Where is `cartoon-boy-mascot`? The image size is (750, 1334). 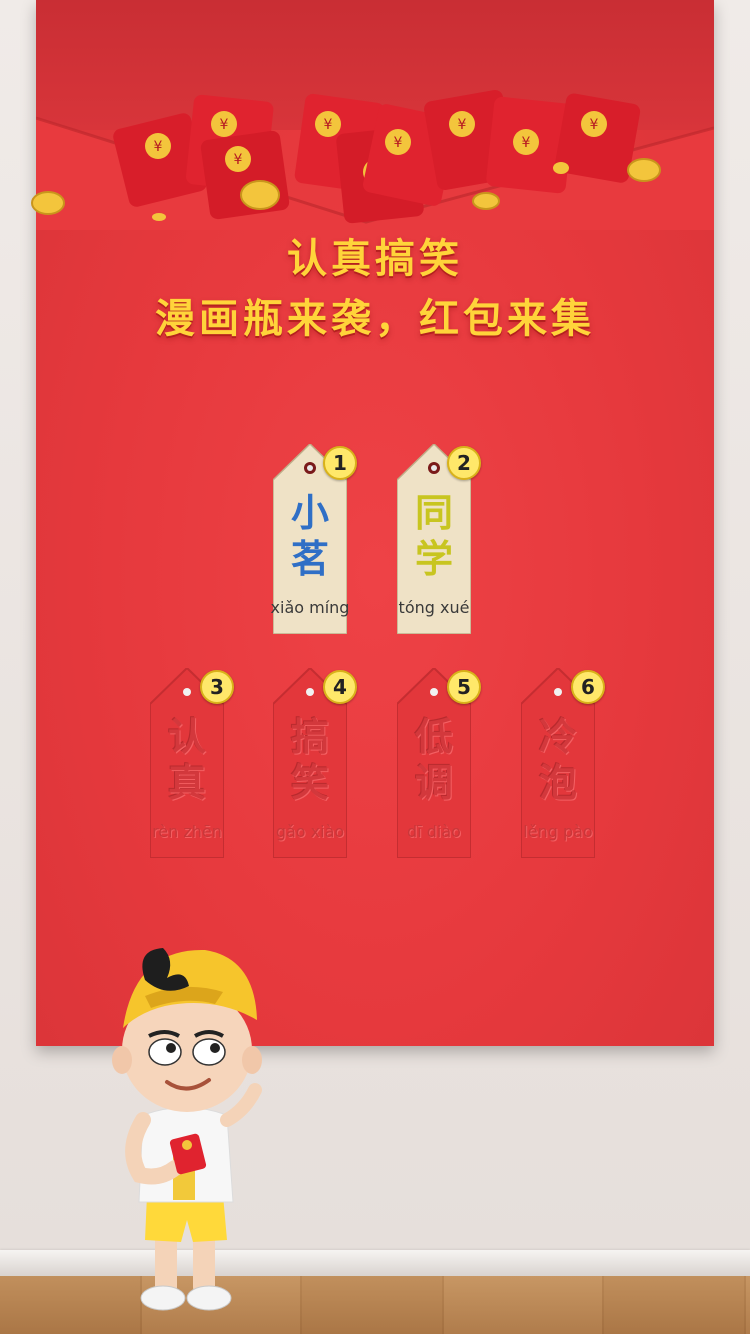 cartoon-boy-mascot is located at coordinates (187, 1129).